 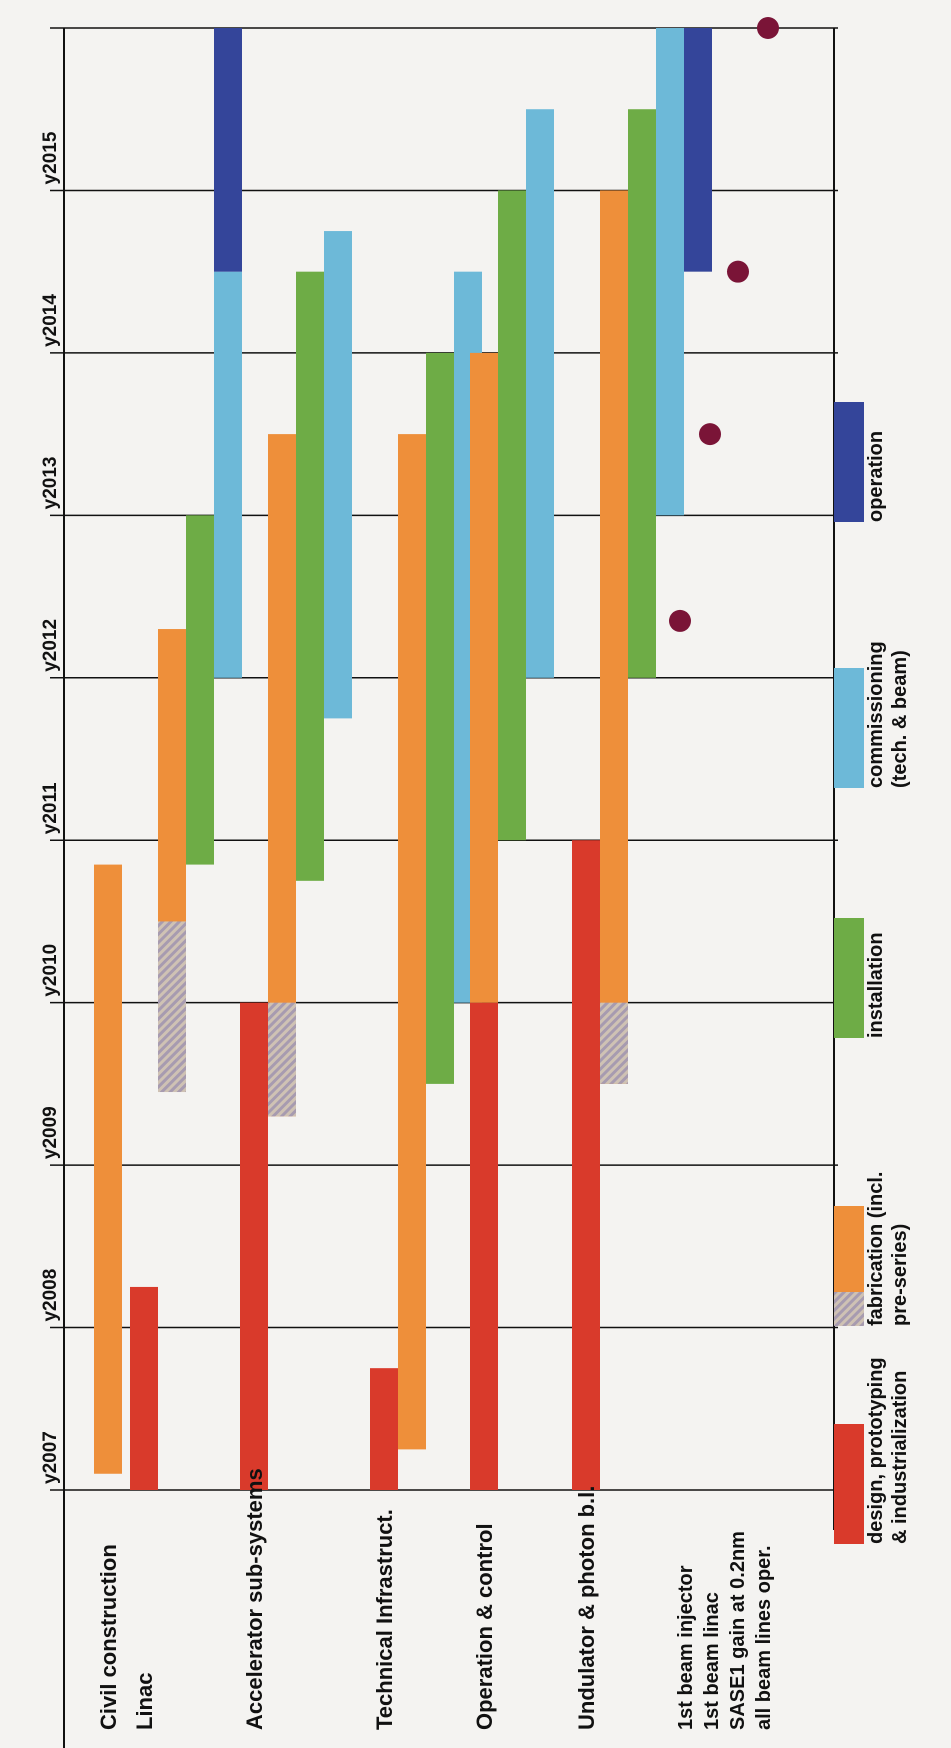 What do you see at coordinates (254, 1246) in the screenshot?
I see `bar-accelerator-sub-systems-design` at bounding box center [254, 1246].